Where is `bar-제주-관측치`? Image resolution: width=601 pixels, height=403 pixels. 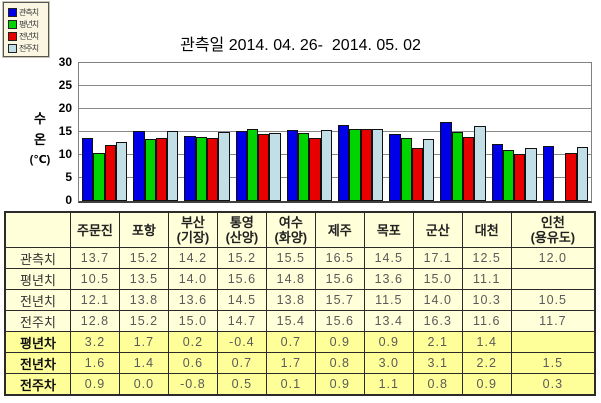 bar-제주-관측치 is located at coordinates (344, 163).